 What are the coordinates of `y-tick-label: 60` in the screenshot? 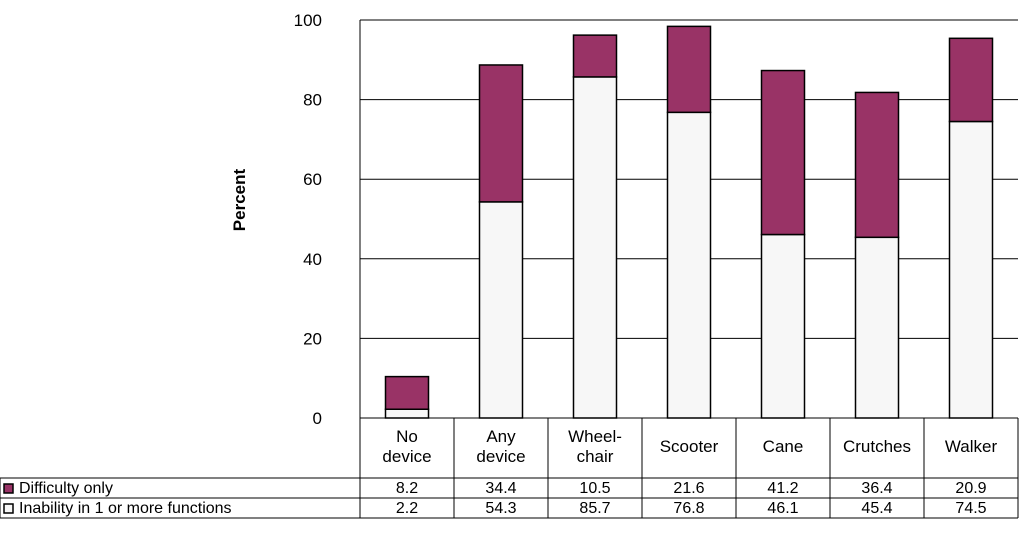 It's located at (312, 179).